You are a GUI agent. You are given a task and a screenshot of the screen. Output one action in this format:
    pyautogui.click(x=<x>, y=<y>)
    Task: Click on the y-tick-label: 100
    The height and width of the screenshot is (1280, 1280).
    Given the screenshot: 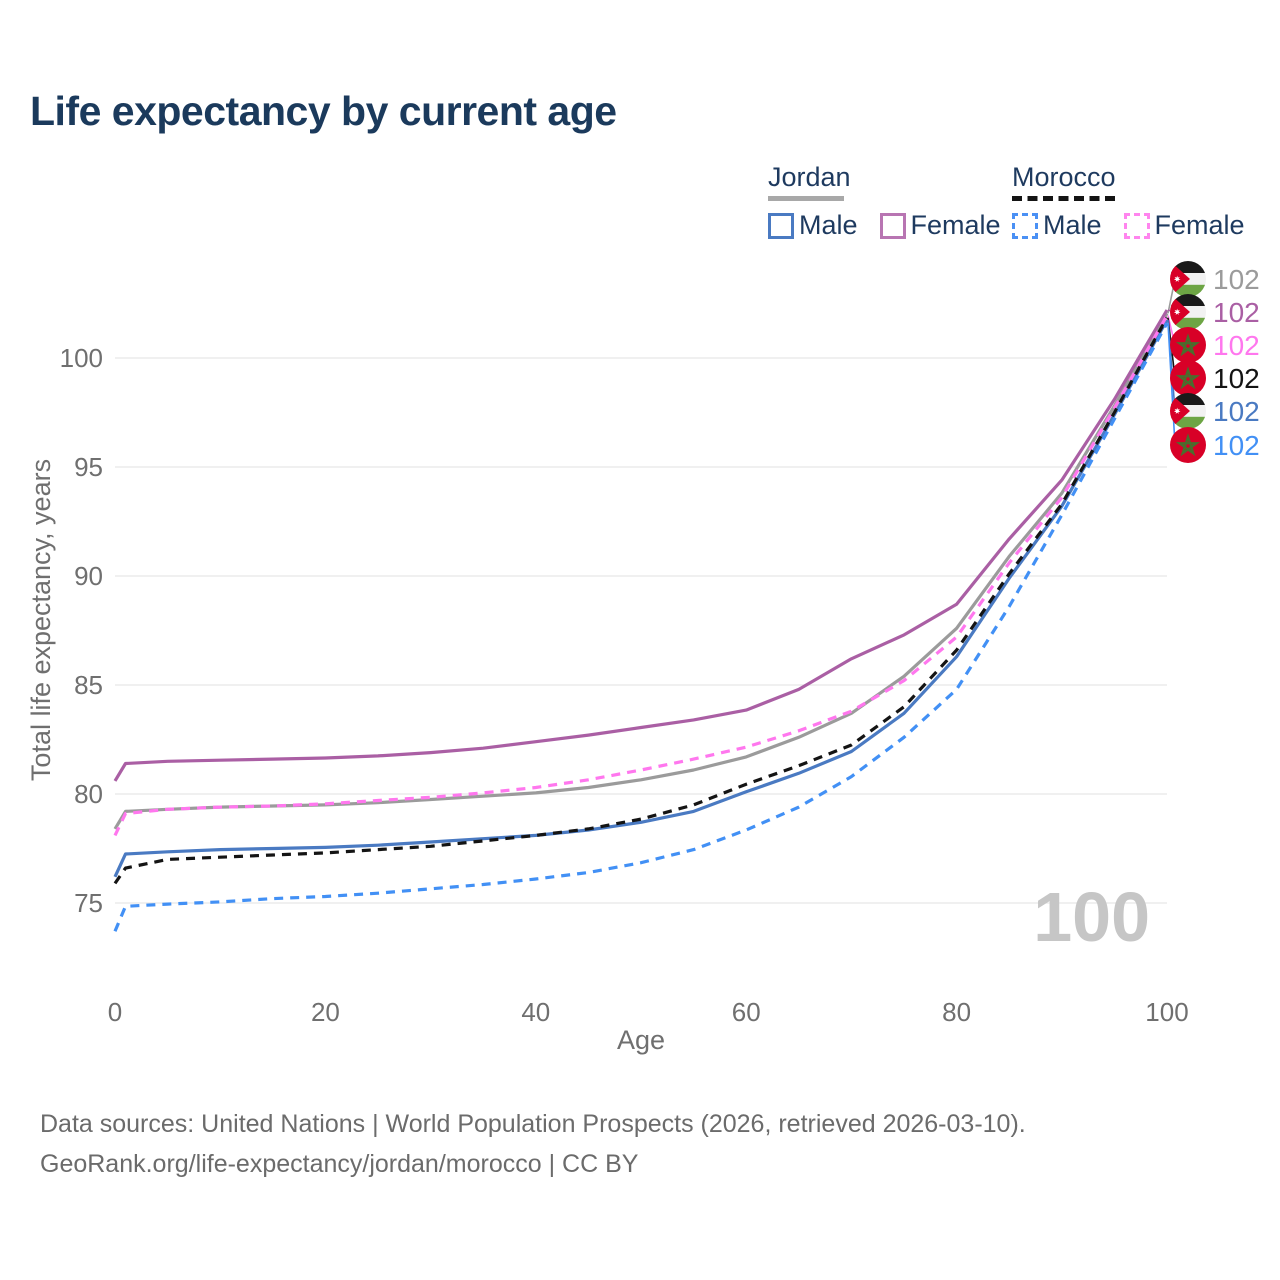 What is the action you would take?
    pyautogui.click(x=81, y=358)
    